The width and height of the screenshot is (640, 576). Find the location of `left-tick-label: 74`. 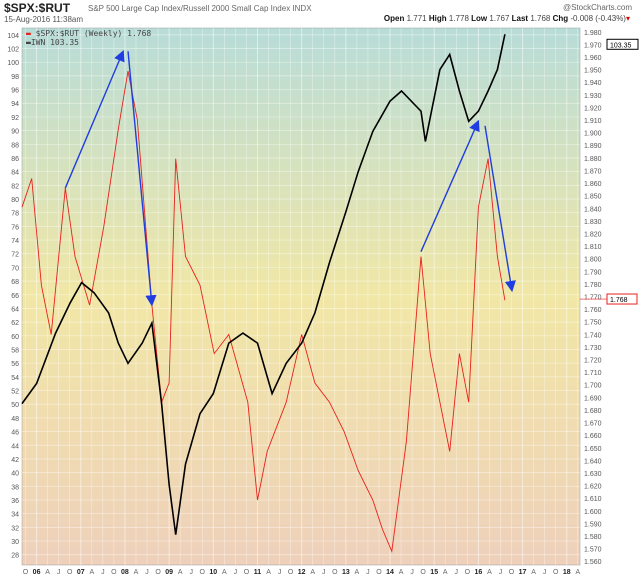

left-tick-label: 74 is located at coordinates (15, 241).